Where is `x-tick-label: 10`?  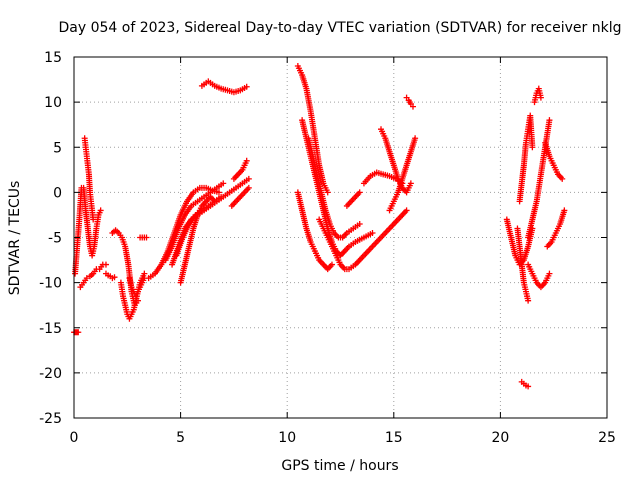 x-tick-label: 10 is located at coordinates (287, 438).